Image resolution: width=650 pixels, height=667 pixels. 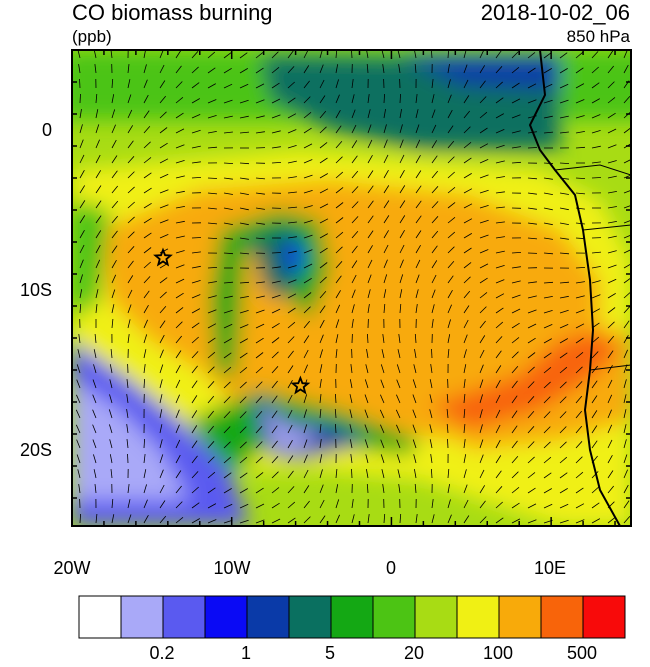 I want to click on star-marker, so click(x=163, y=257).